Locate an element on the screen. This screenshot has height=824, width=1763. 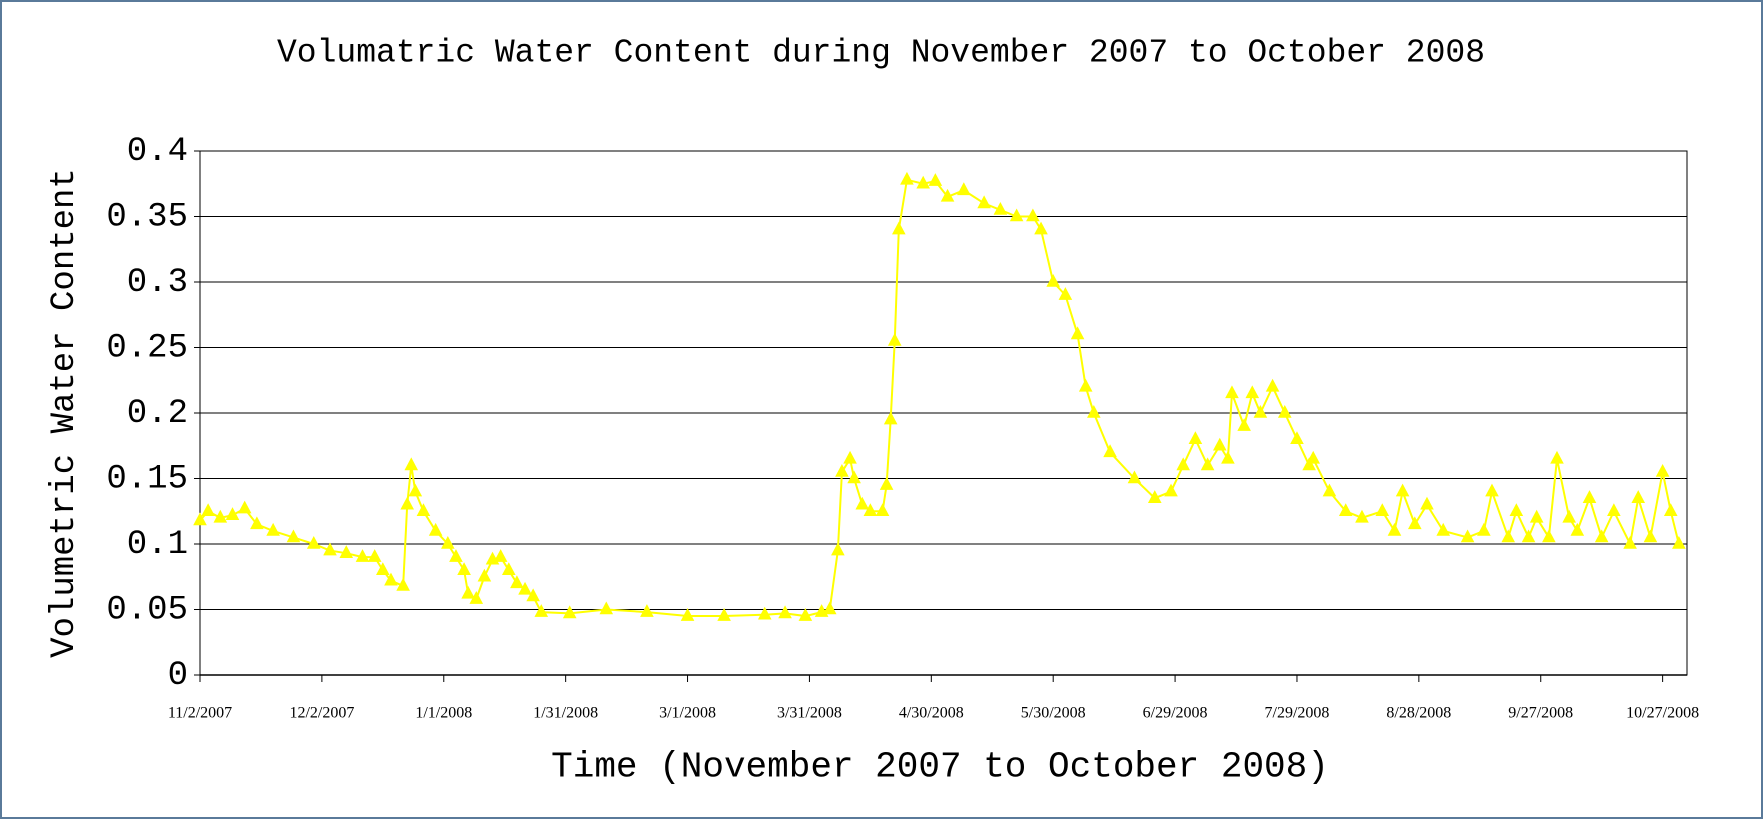
y-tick-label: 0.25 is located at coordinates (147, 348).